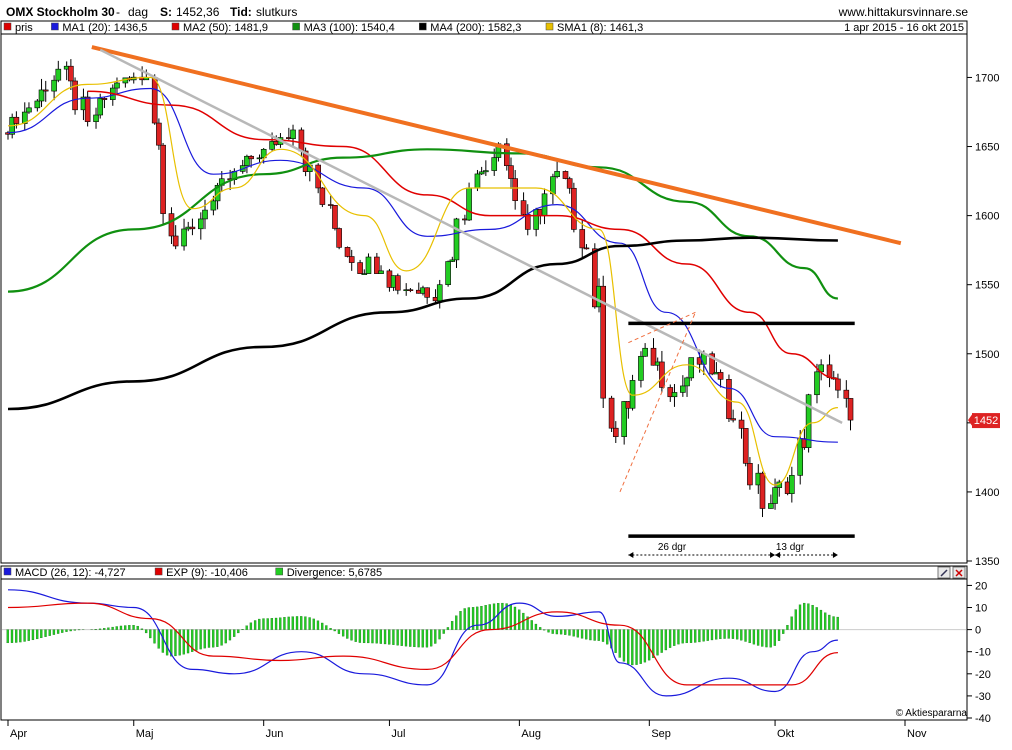  Describe the element at coordinates (60, 12) in the screenshot. I see `chart-title: OMX Stockholm 30` at that location.